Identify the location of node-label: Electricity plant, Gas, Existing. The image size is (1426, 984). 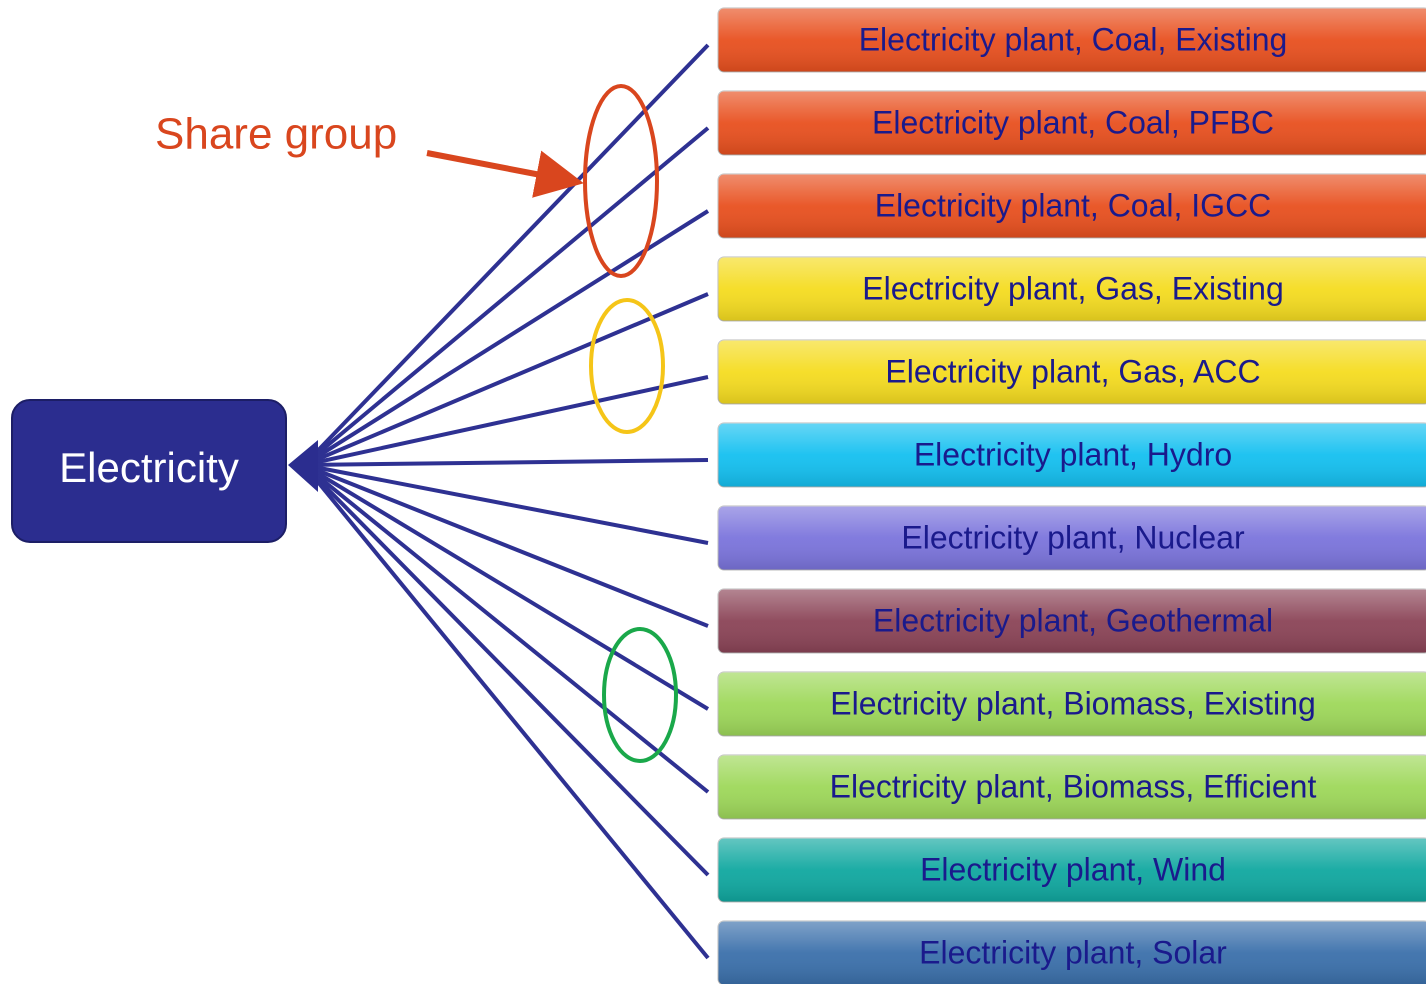
(1072, 288).